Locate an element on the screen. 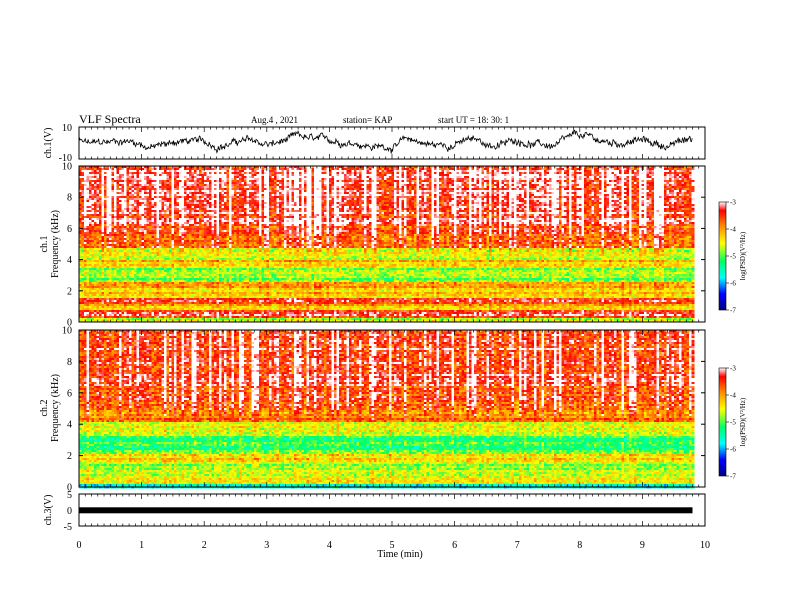 This screenshot has width=792, height=612. spec1-ytick-label: 4 is located at coordinates (69, 260).